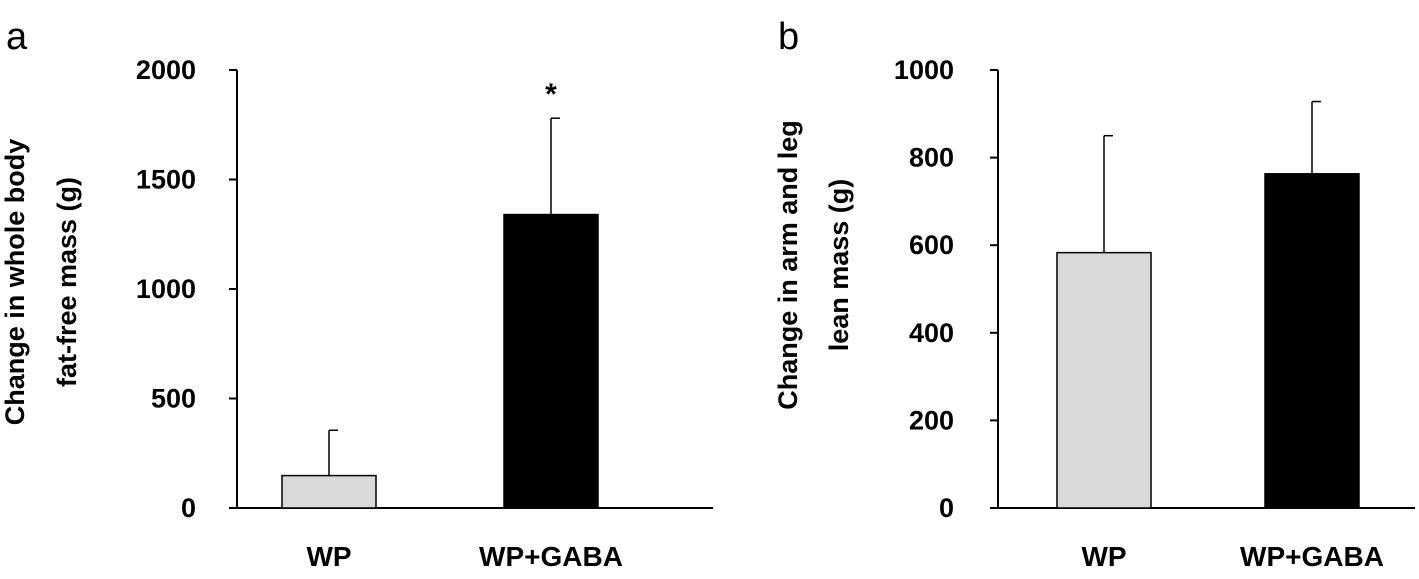 This screenshot has width=1419, height=579. What do you see at coordinates (15, 282) in the screenshot?
I see `y-axis-title: Change in whole body` at bounding box center [15, 282].